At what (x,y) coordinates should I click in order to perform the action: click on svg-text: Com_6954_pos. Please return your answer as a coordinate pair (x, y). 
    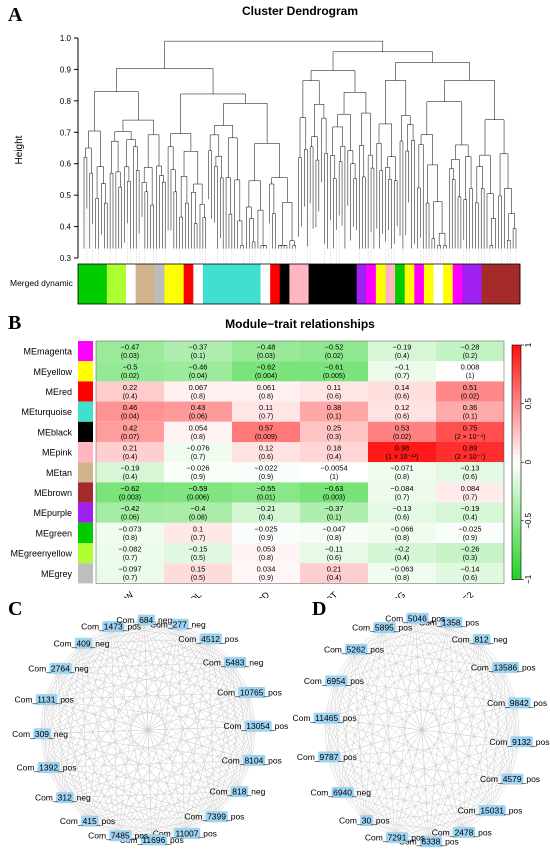
    Looking at the image, I should click on (334, 681).